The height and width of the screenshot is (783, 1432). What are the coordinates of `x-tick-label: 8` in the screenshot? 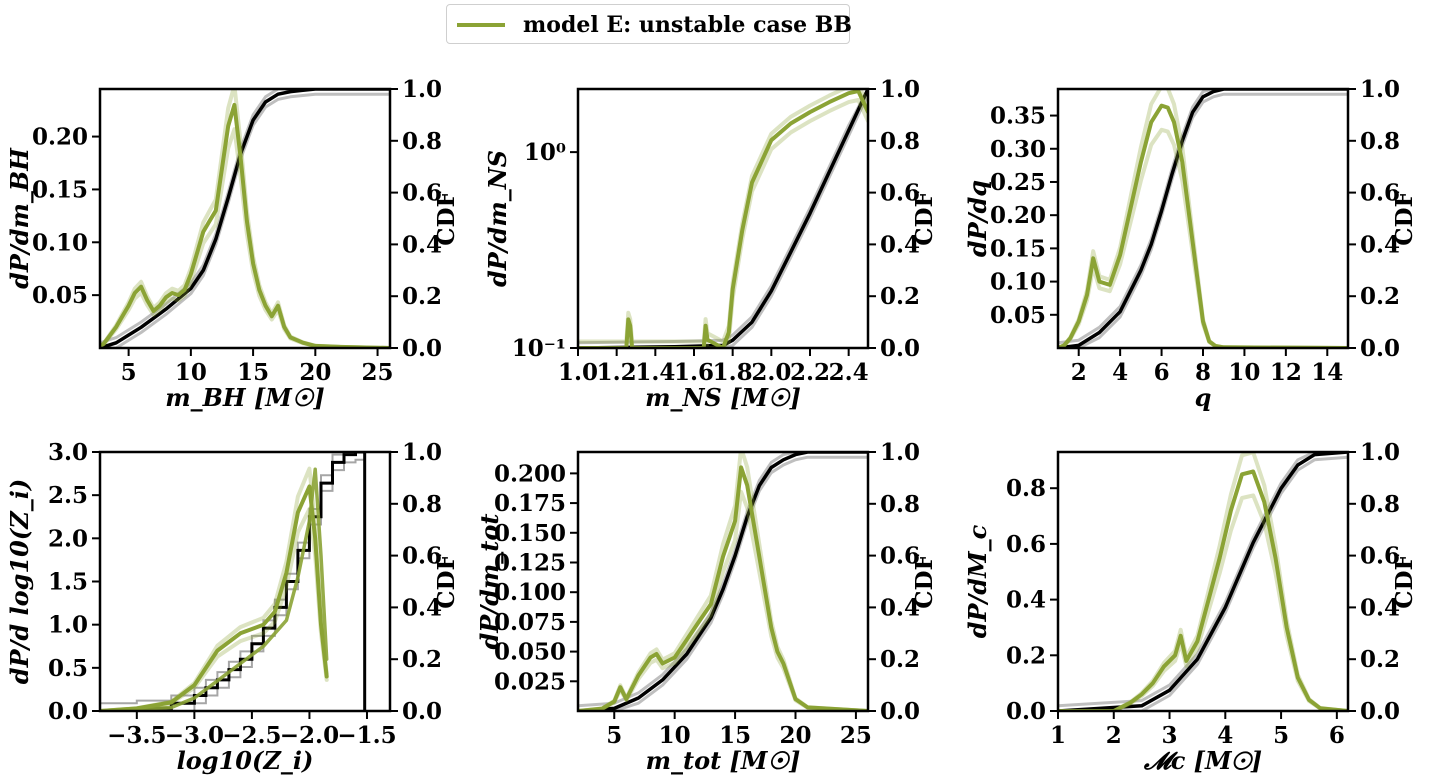 It's located at (1203, 372).